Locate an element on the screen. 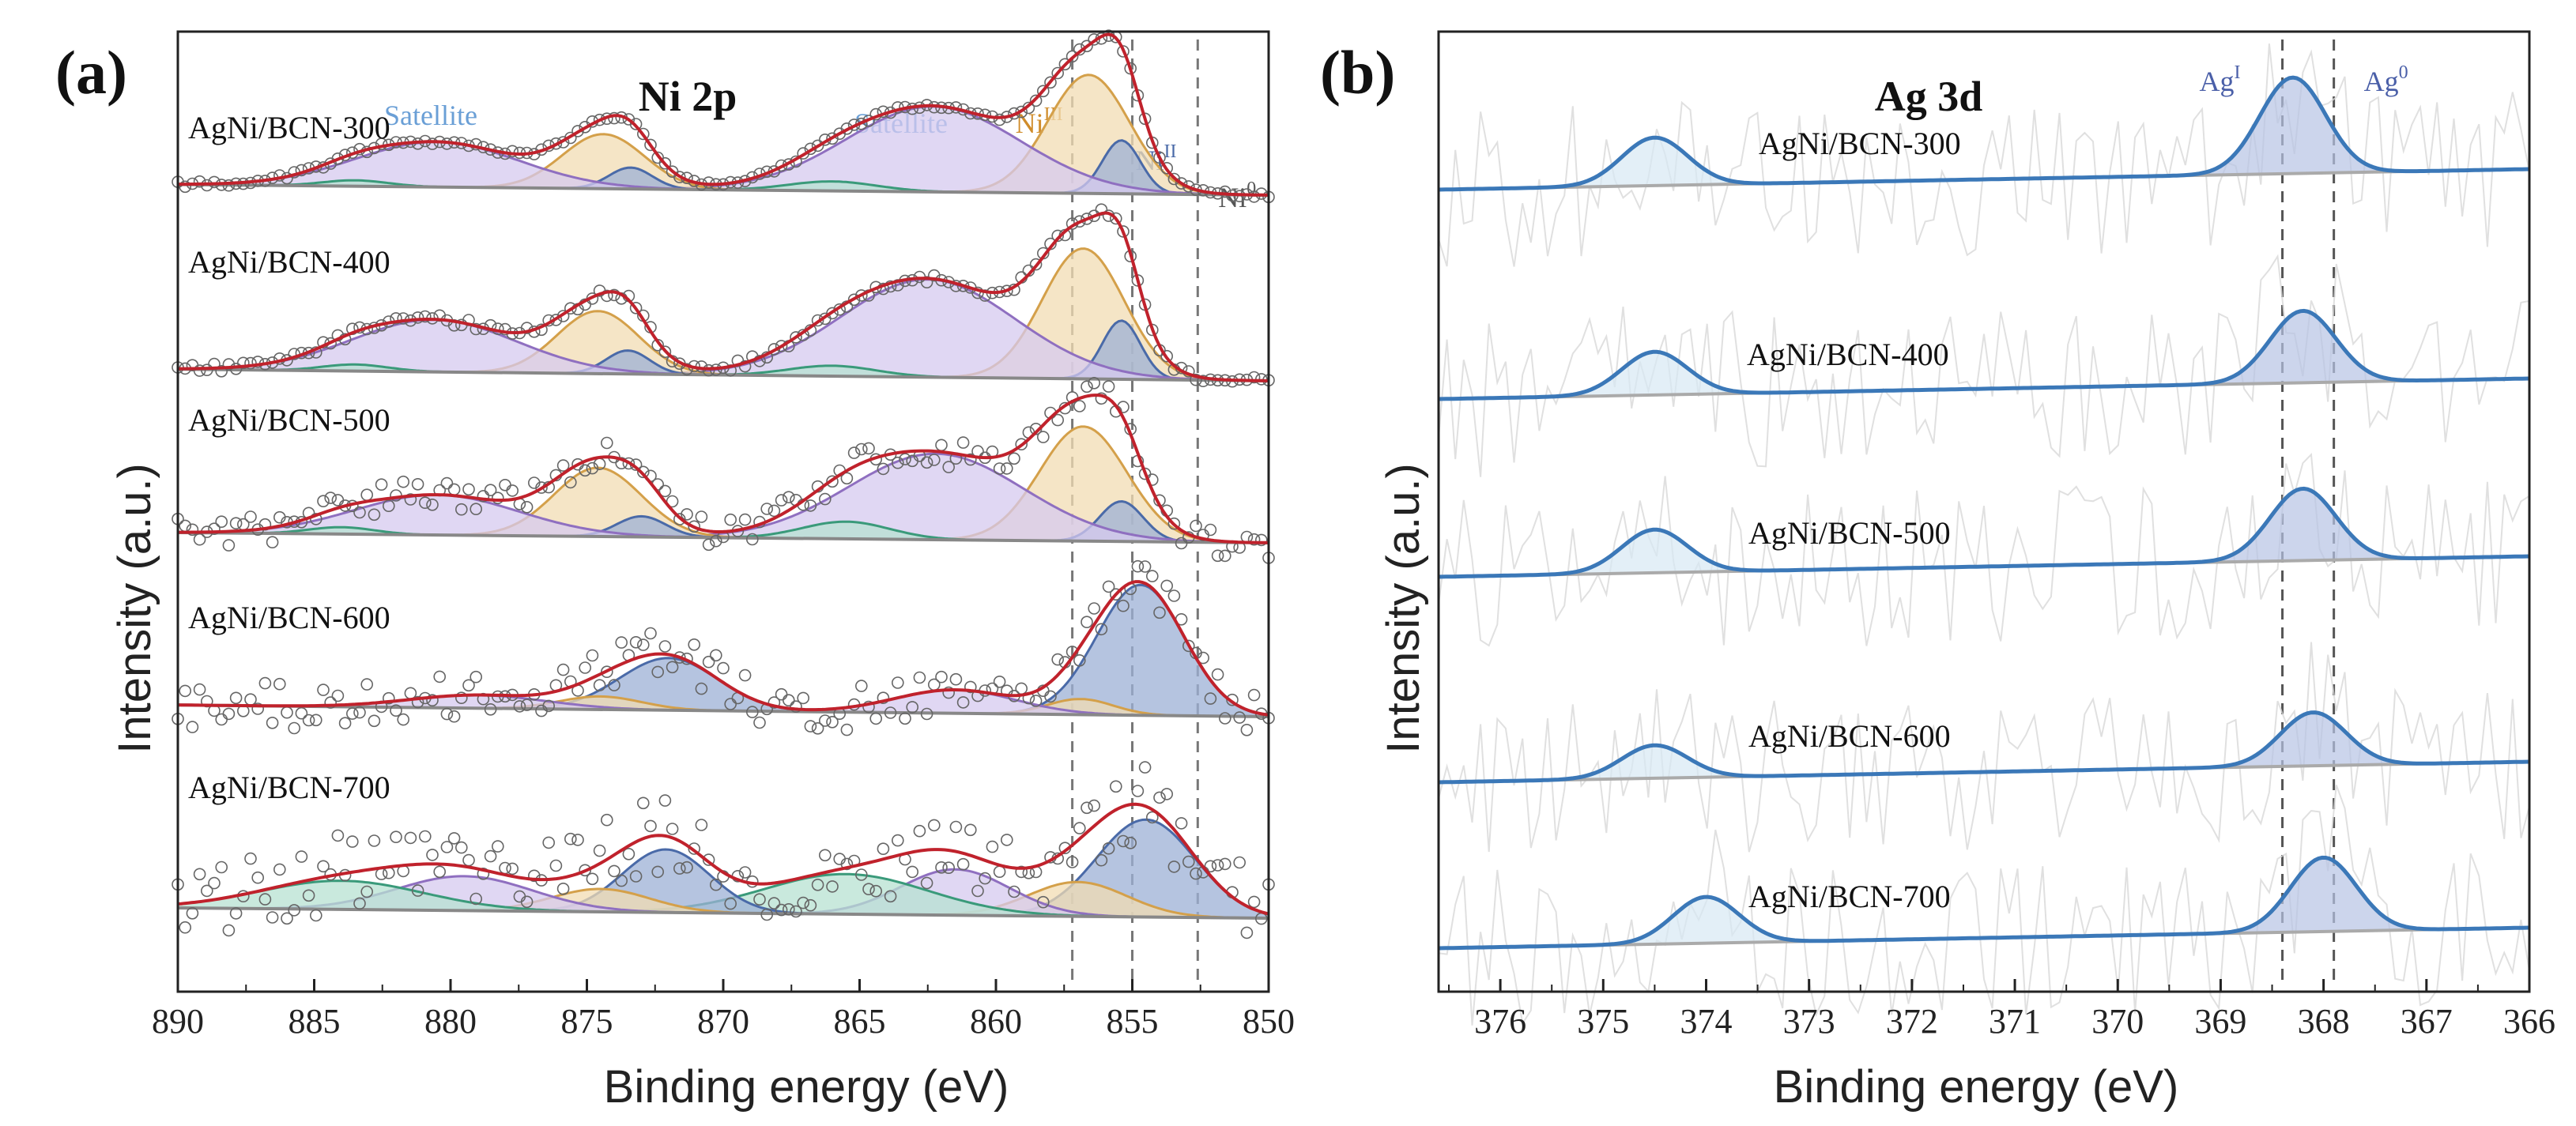 The height and width of the screenshot is (1126, 2576). panel-b-y-axis-label: Intensity (a.u.) is located at coordinates (1403, 608).